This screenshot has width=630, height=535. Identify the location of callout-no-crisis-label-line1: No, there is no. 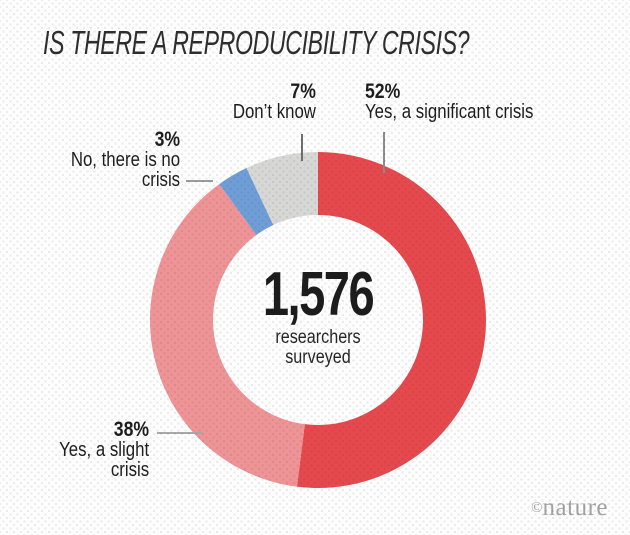
(125, 160).